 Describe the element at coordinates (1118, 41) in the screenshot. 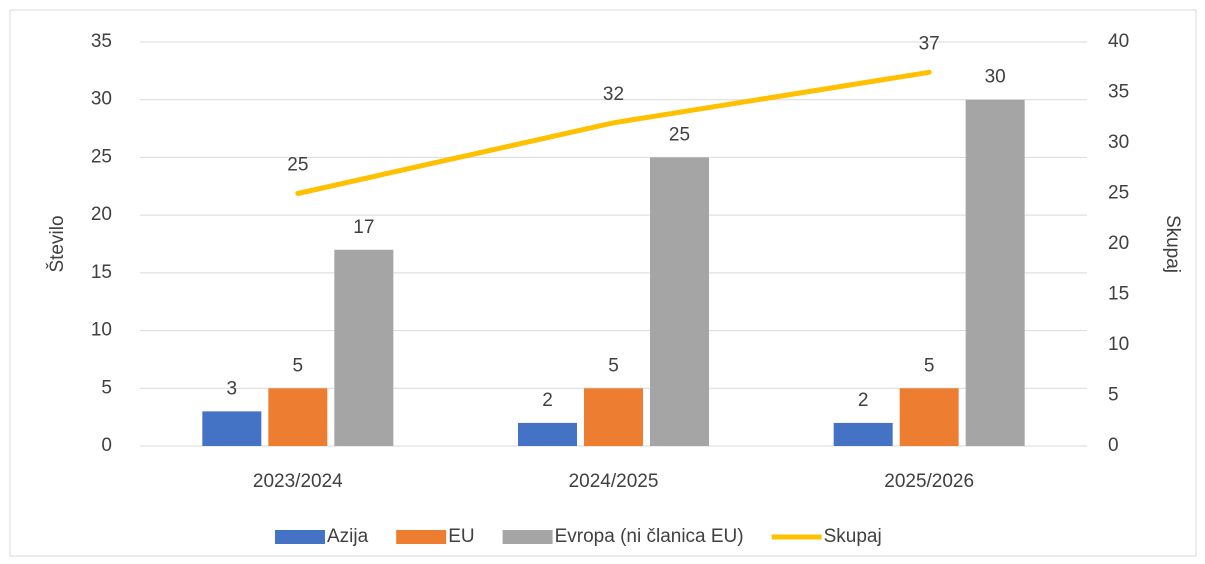

I see `y2-tick-label: 40` at that location.